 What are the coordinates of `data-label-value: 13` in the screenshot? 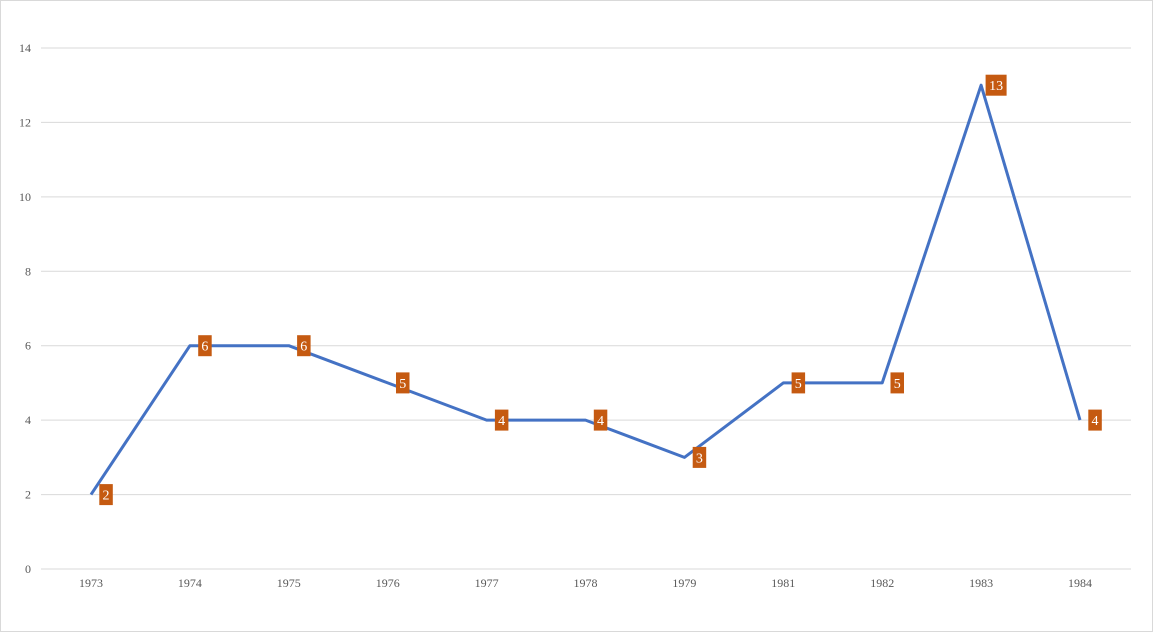 It's located at (996, 86).